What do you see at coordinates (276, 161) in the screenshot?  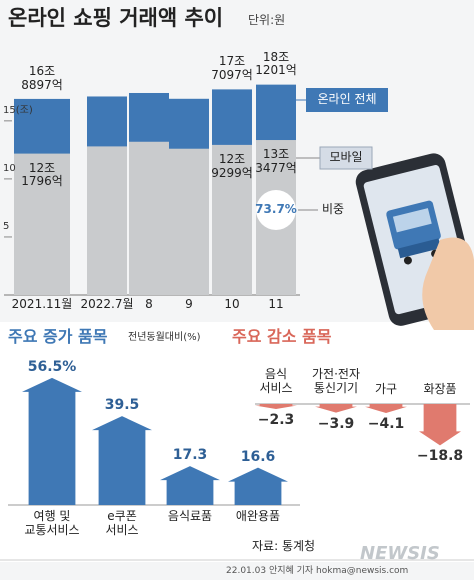 I see `value-label: 13조 3477억` at bounding box center [276, 161].